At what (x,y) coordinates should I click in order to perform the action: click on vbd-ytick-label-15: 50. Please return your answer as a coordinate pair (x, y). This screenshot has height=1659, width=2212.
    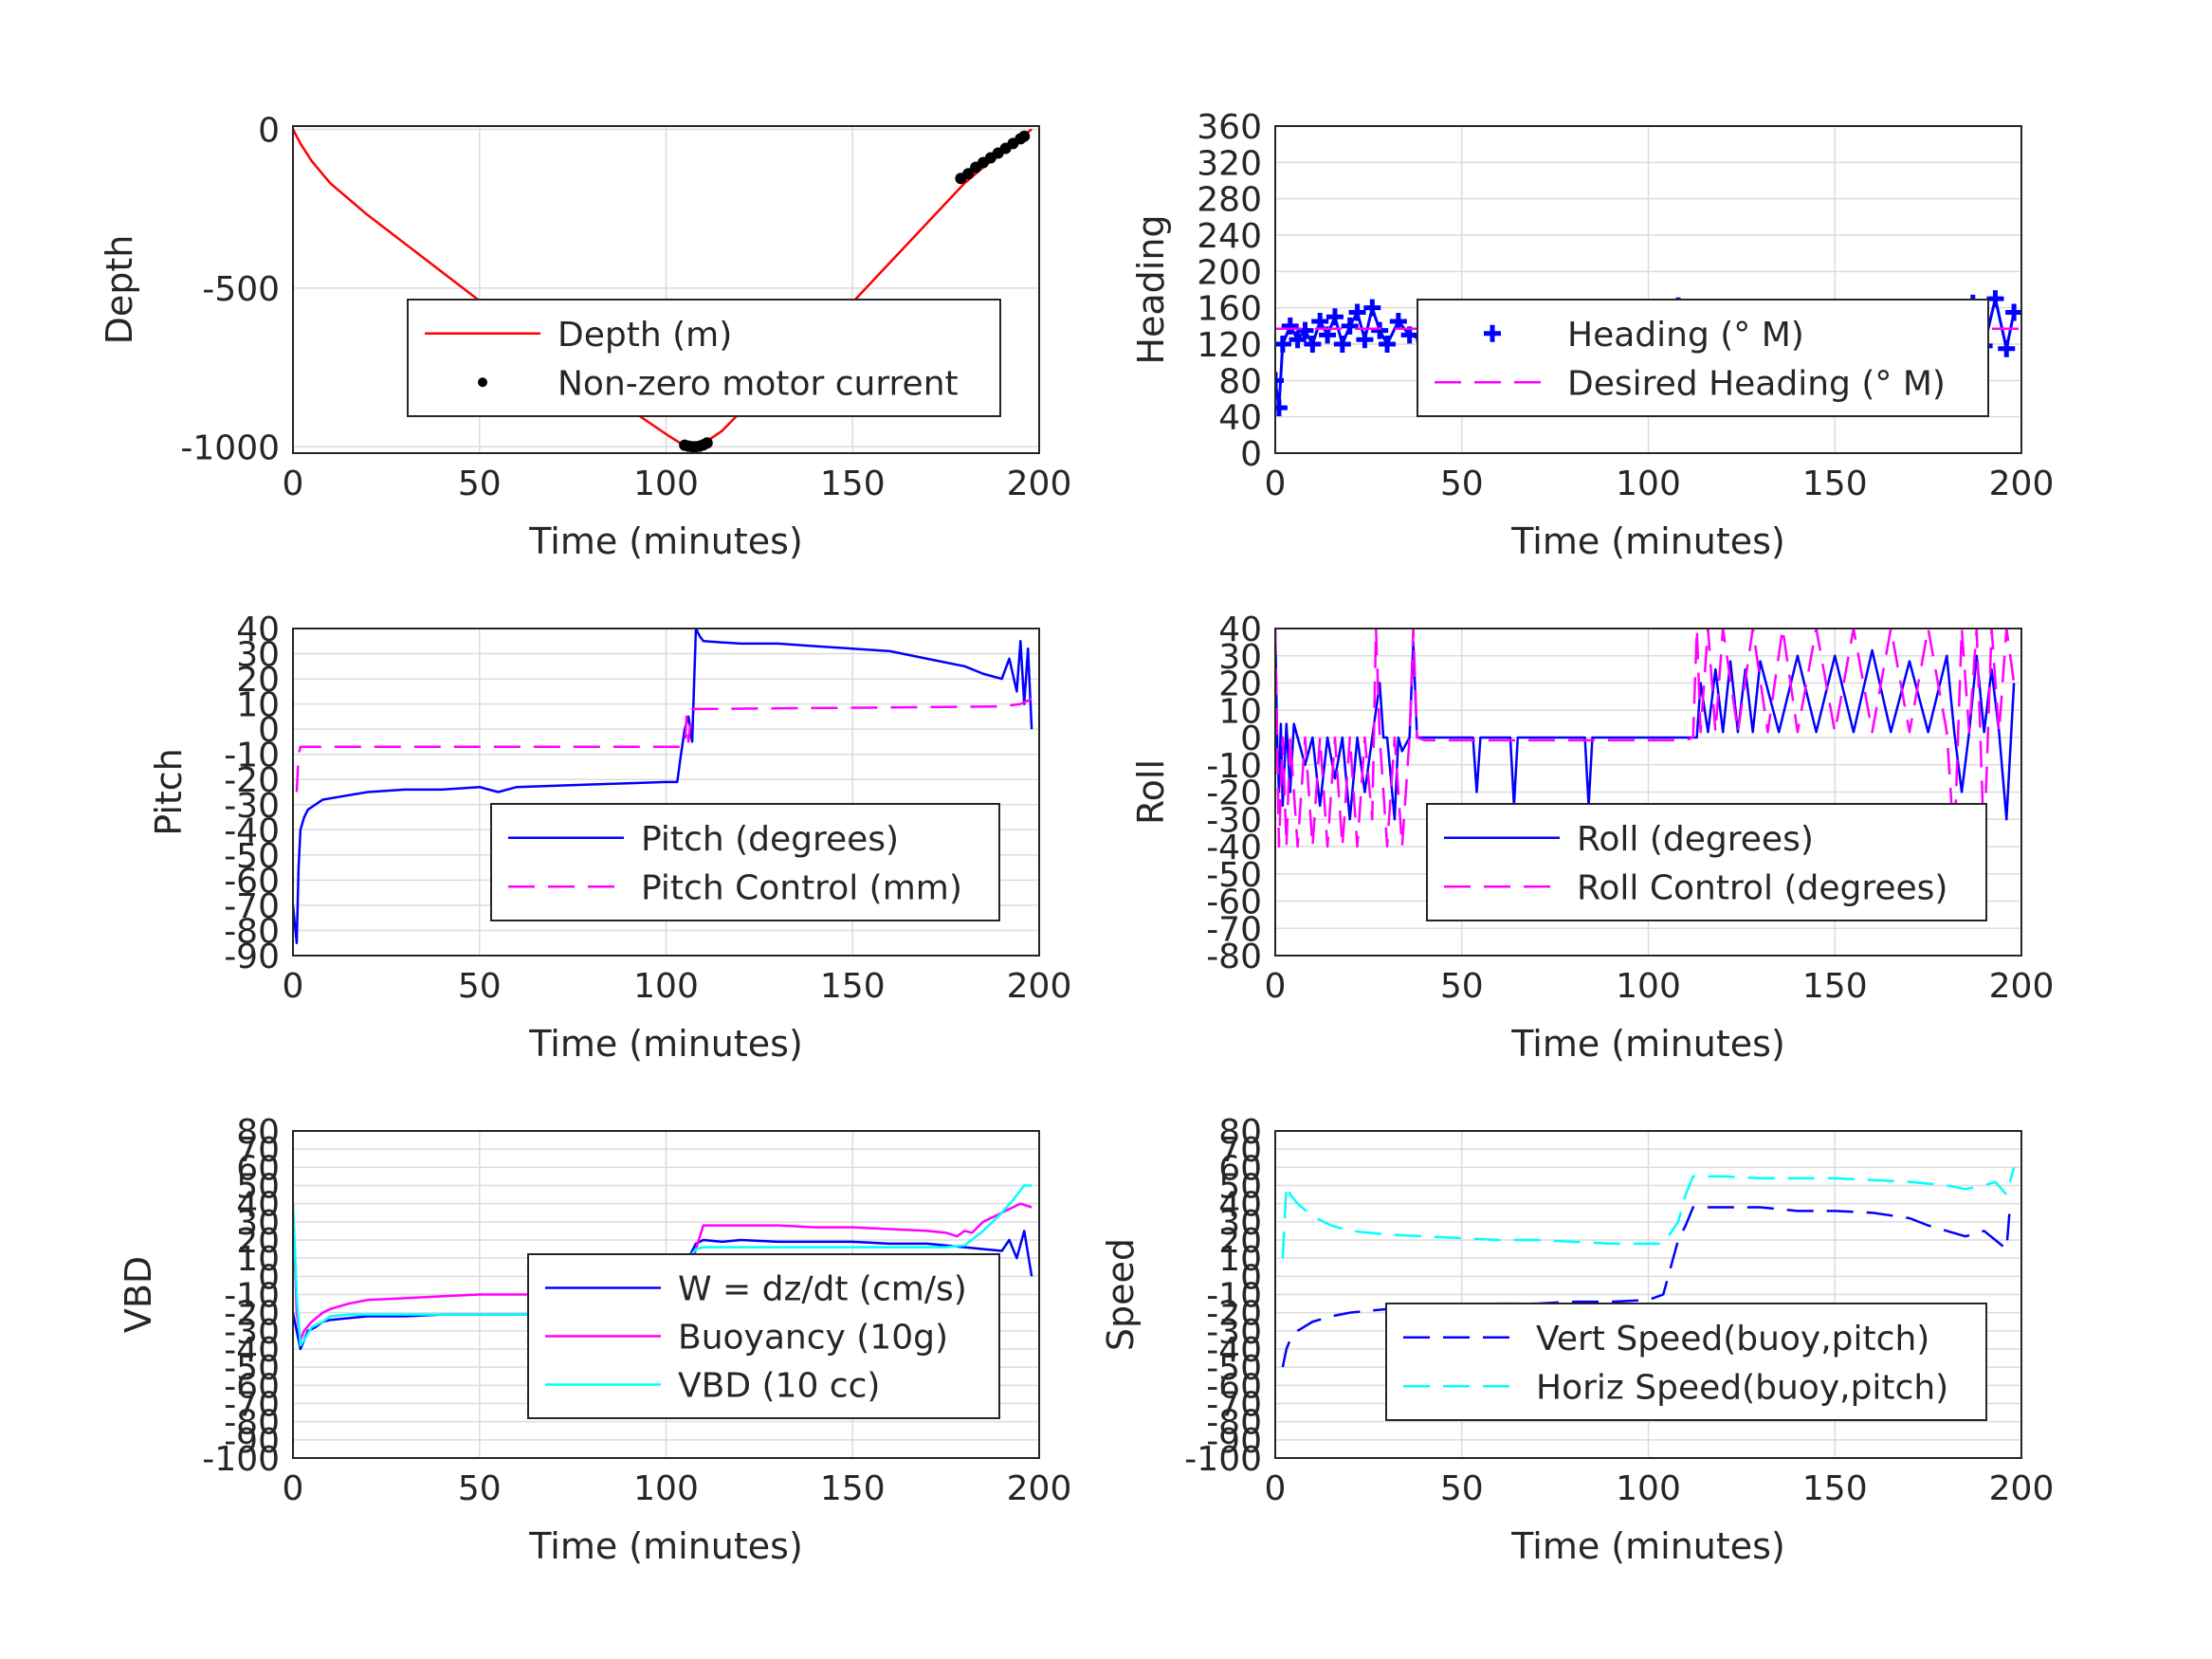
    Looking at the image, I should click on (258, 1187).